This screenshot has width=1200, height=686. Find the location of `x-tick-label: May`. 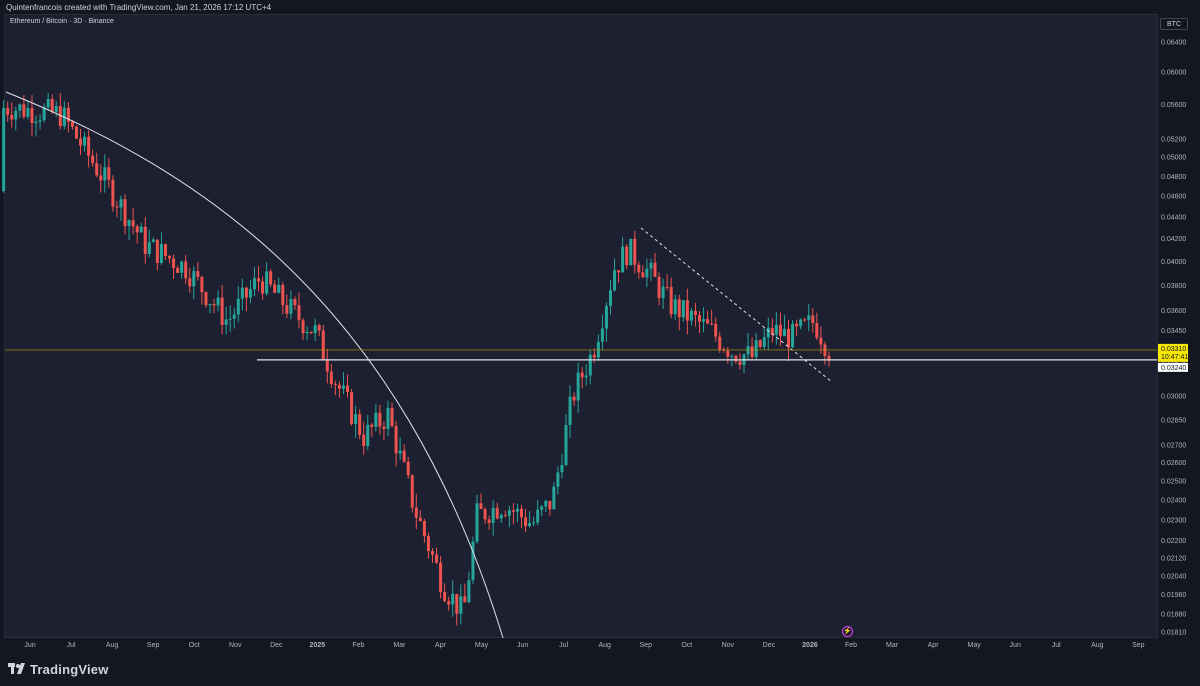

x-tick-label: May is located at coordinates (975, 645).